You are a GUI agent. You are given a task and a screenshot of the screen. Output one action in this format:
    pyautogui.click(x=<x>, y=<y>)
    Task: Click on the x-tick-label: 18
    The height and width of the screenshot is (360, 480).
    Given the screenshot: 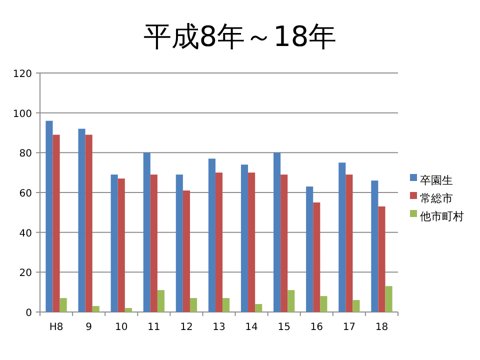 What is the action you would take?
    pyautogui.click(x=381, y=327)
    